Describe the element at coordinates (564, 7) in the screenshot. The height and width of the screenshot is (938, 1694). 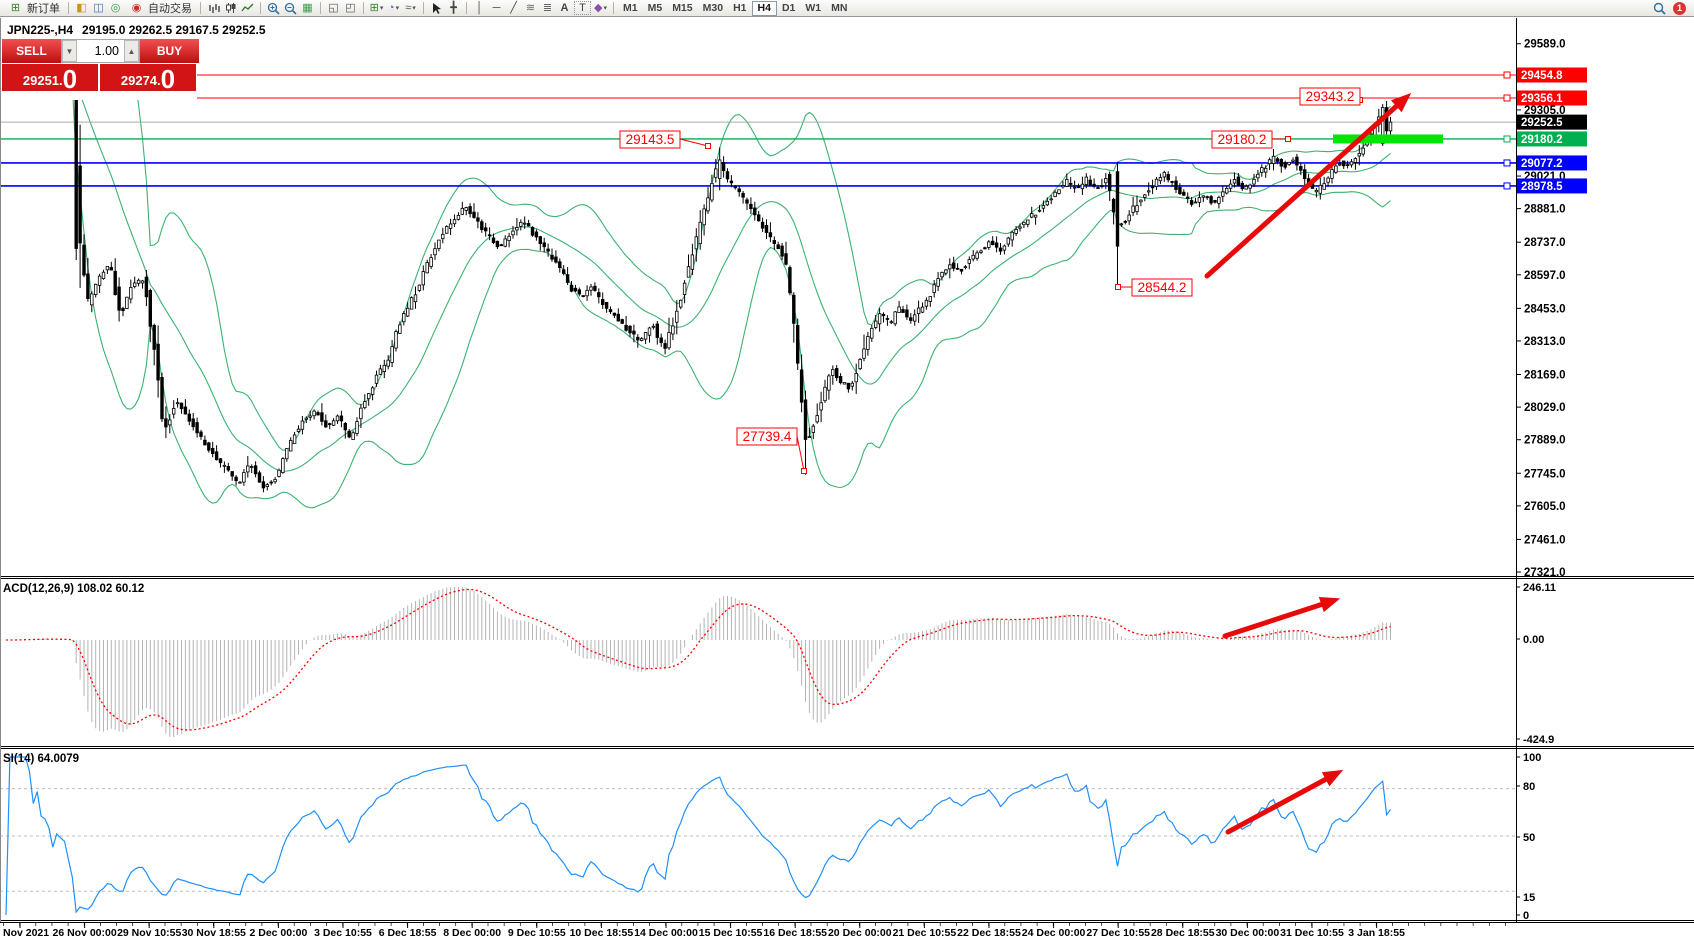
I see `text-icon: A` at that location.